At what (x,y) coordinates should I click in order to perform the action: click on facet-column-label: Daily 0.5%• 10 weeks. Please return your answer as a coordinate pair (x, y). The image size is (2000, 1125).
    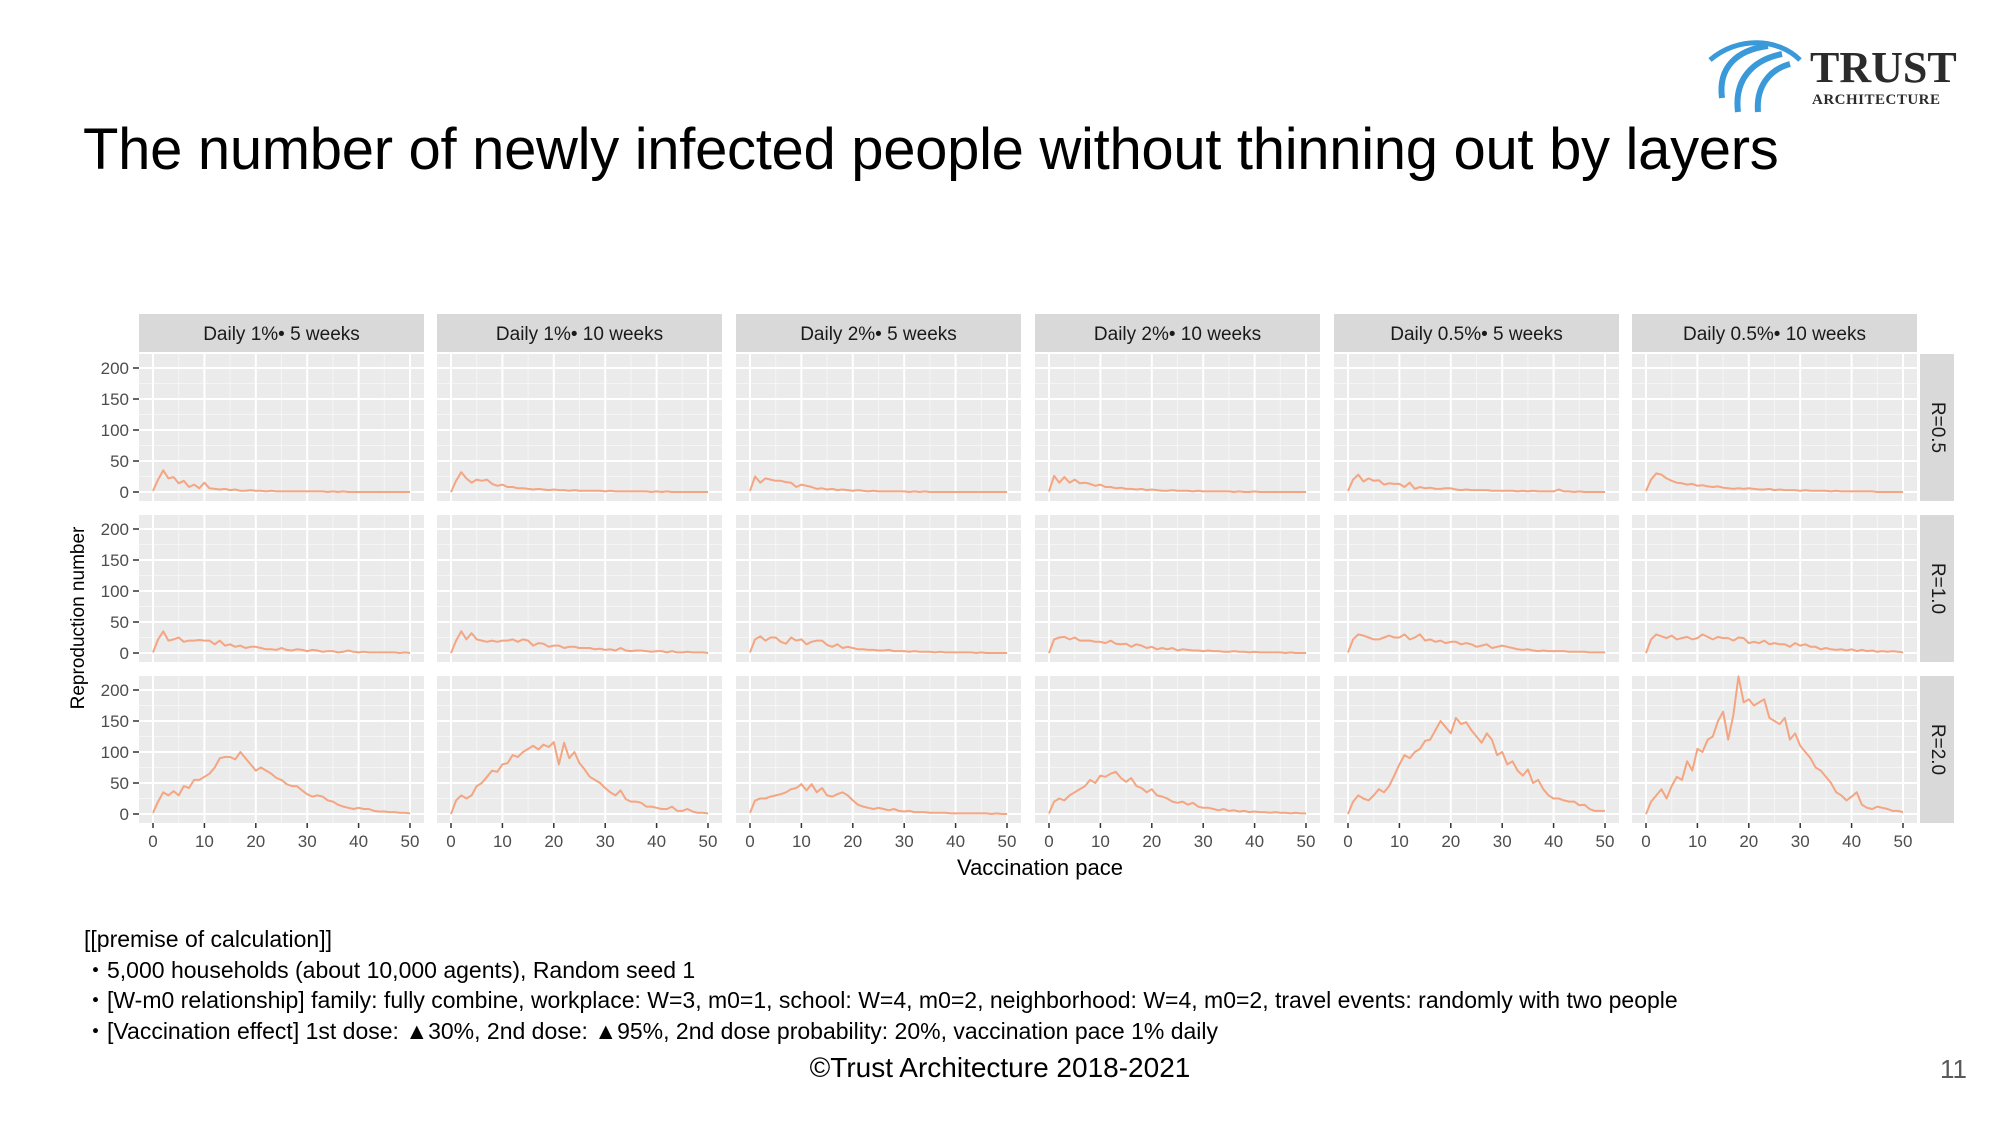
    Looking at the image, I should click on (1774, 334).